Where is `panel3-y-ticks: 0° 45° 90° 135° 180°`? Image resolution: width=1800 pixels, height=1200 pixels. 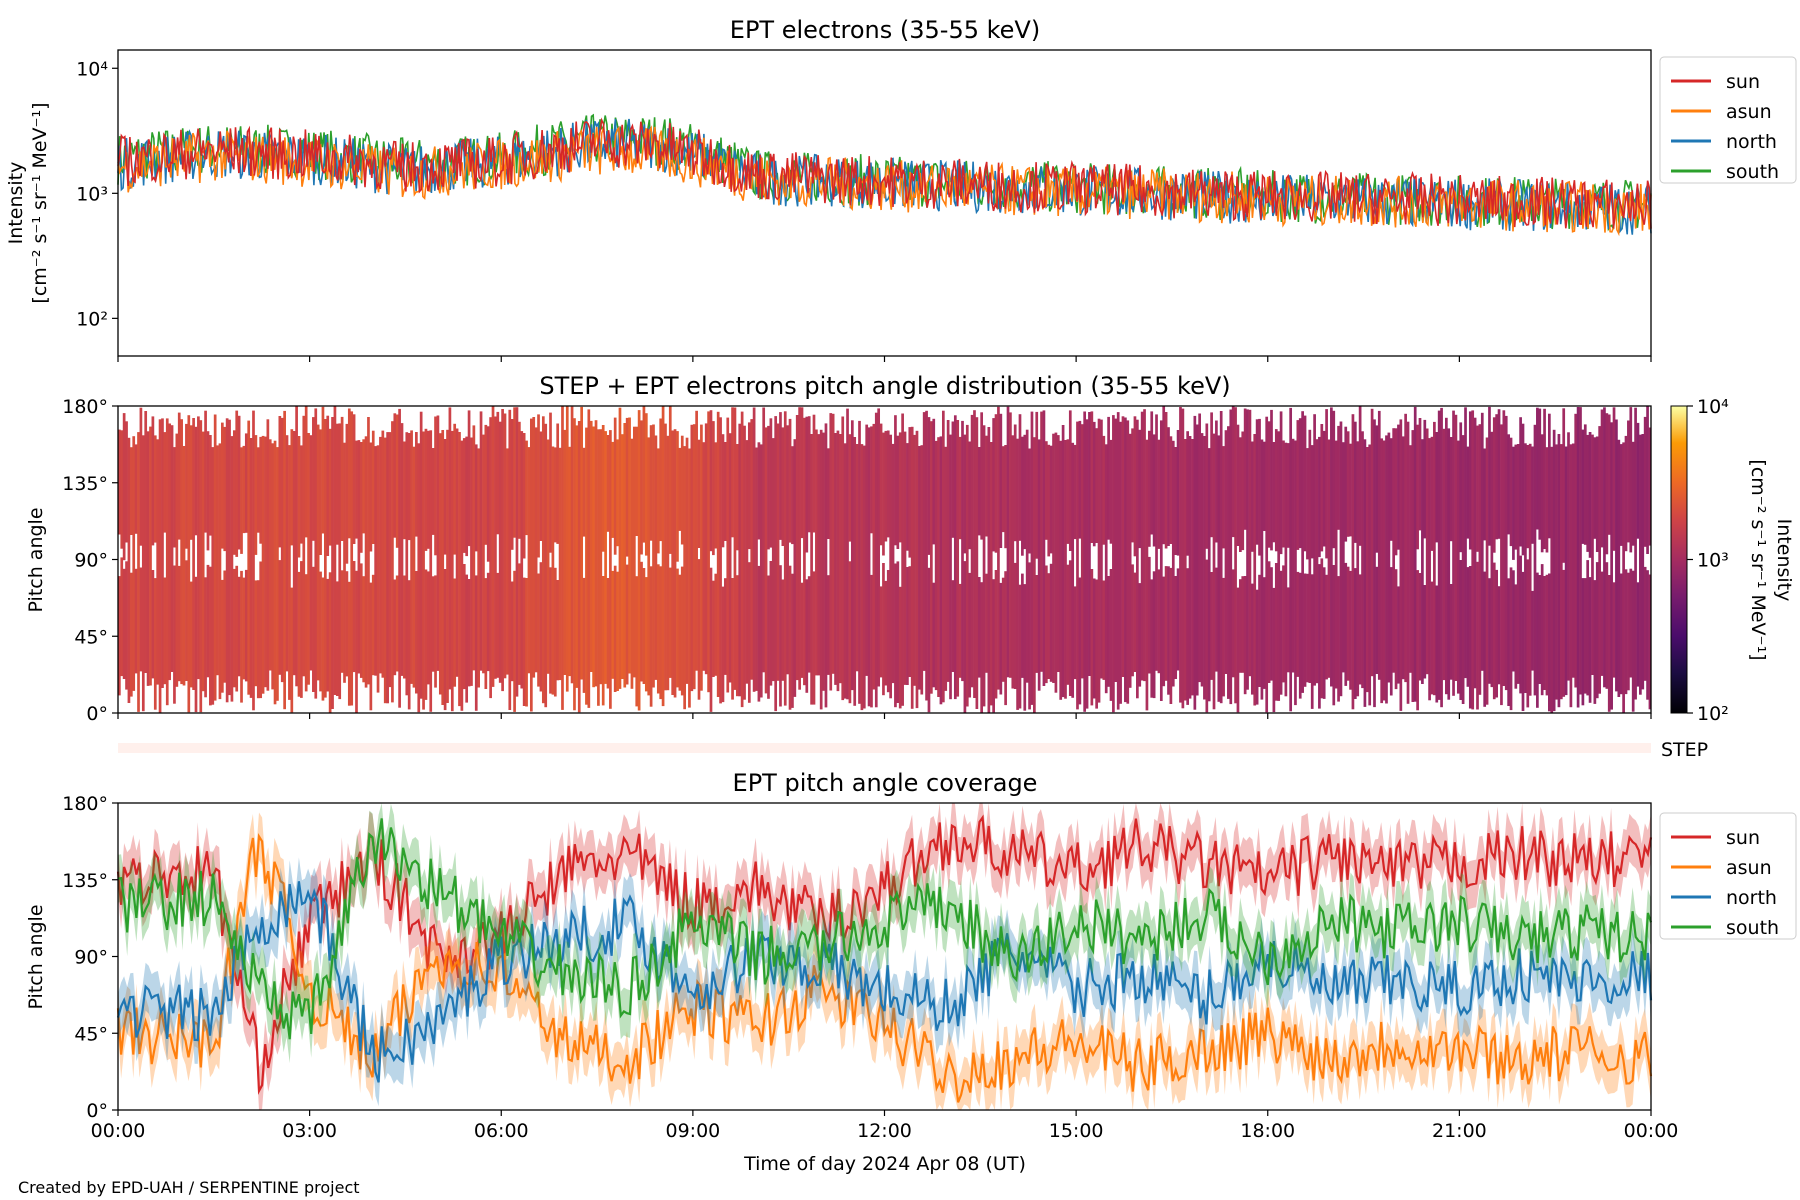 panel3-y-ticks: 0° 45° 90° 135° 180° is located at coordinates (90, 957).